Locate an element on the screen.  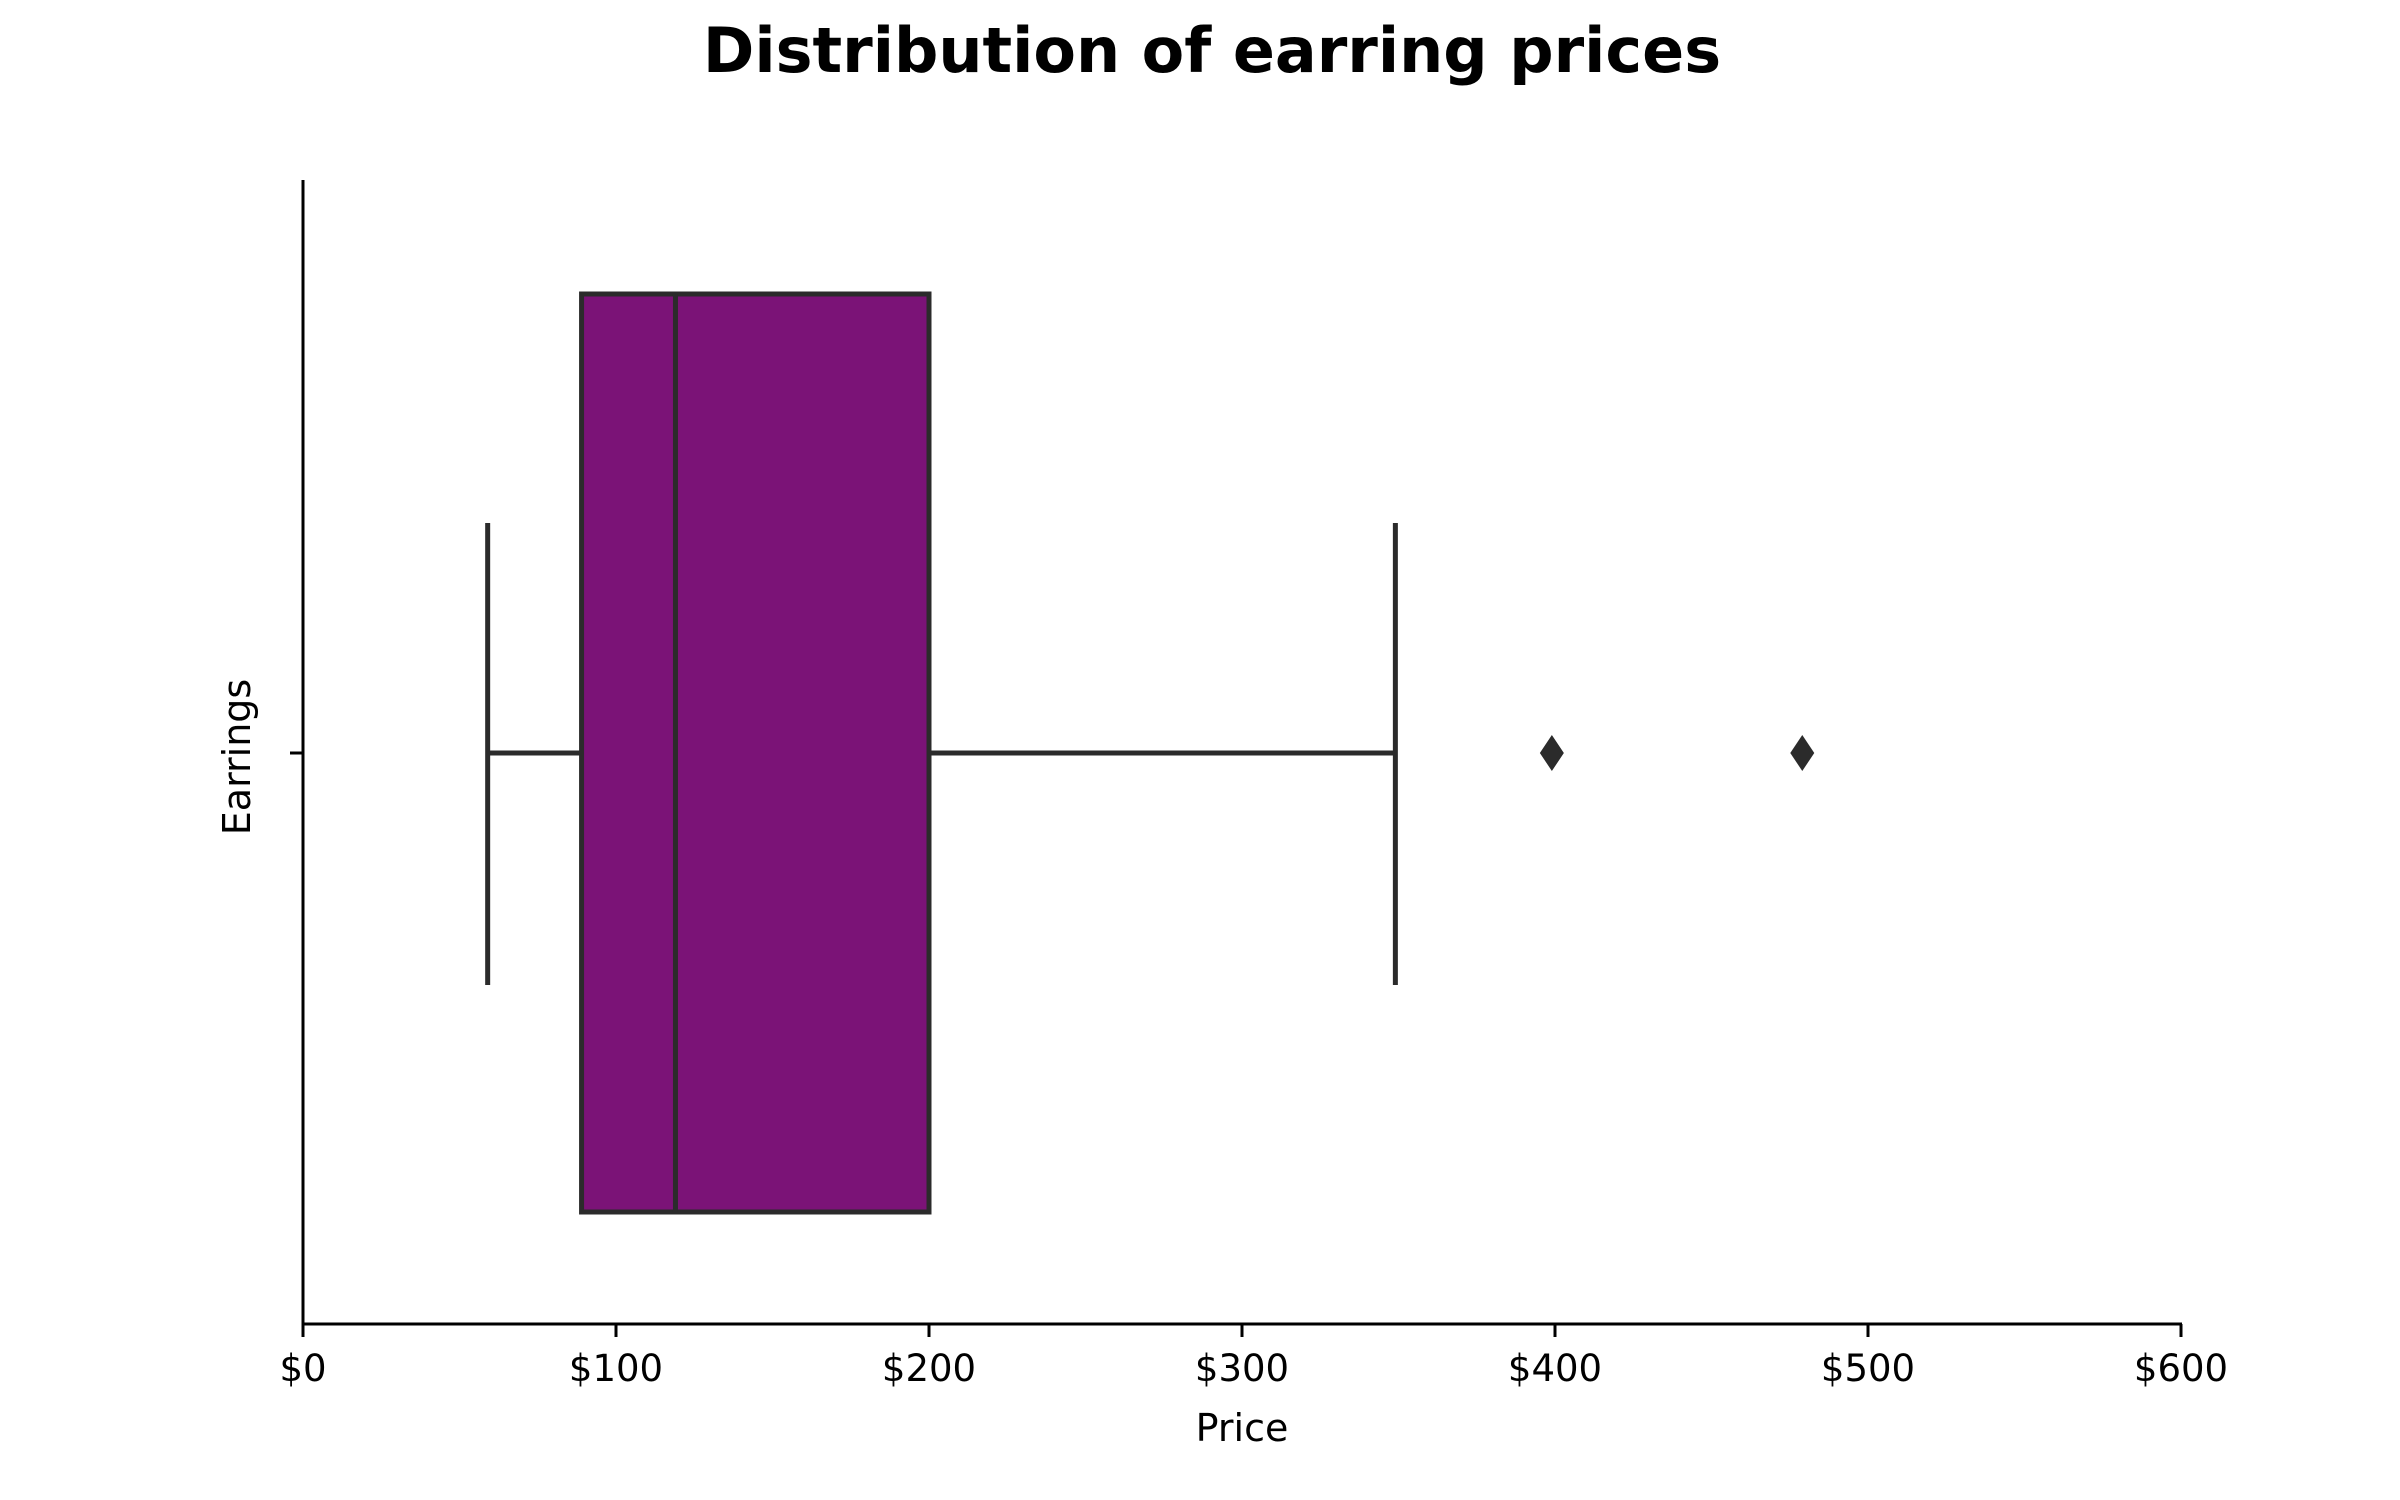
x-axis-label: Price is located at coordinates (1242, 1428).